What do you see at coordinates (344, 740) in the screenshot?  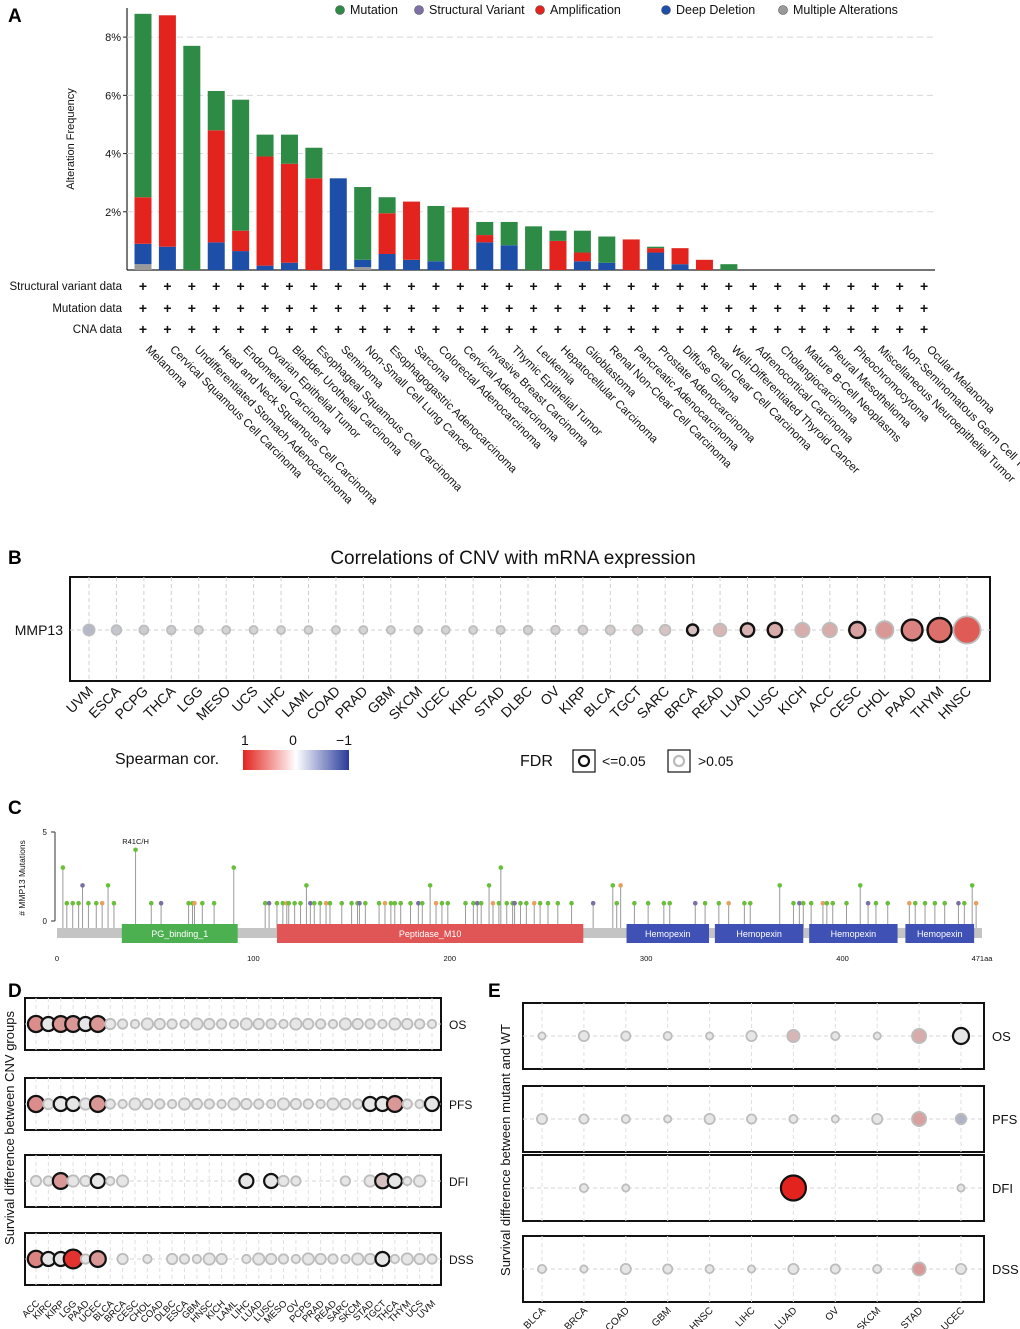 I see `colorbar-tick: −1` at bounding box center [344, 740].